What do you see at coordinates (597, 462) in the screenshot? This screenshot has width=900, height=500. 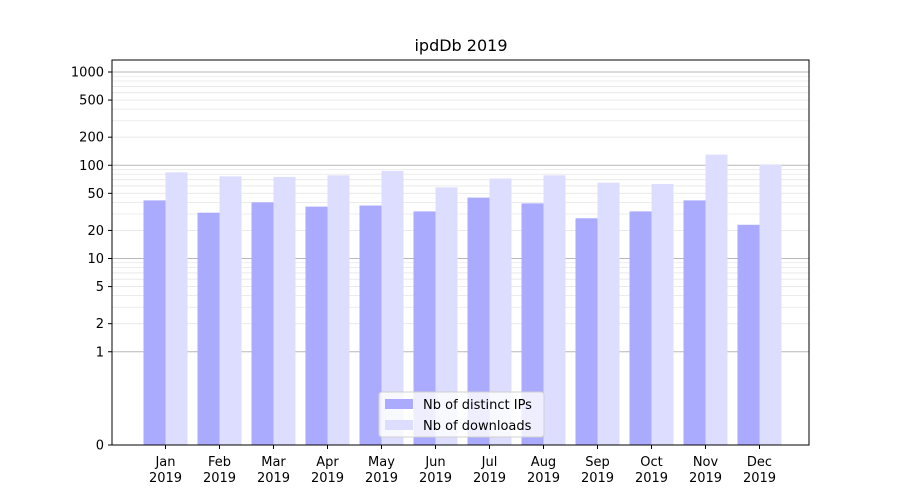 I see `x-tick-label-month: Sep` at bounding box center [597, 462].